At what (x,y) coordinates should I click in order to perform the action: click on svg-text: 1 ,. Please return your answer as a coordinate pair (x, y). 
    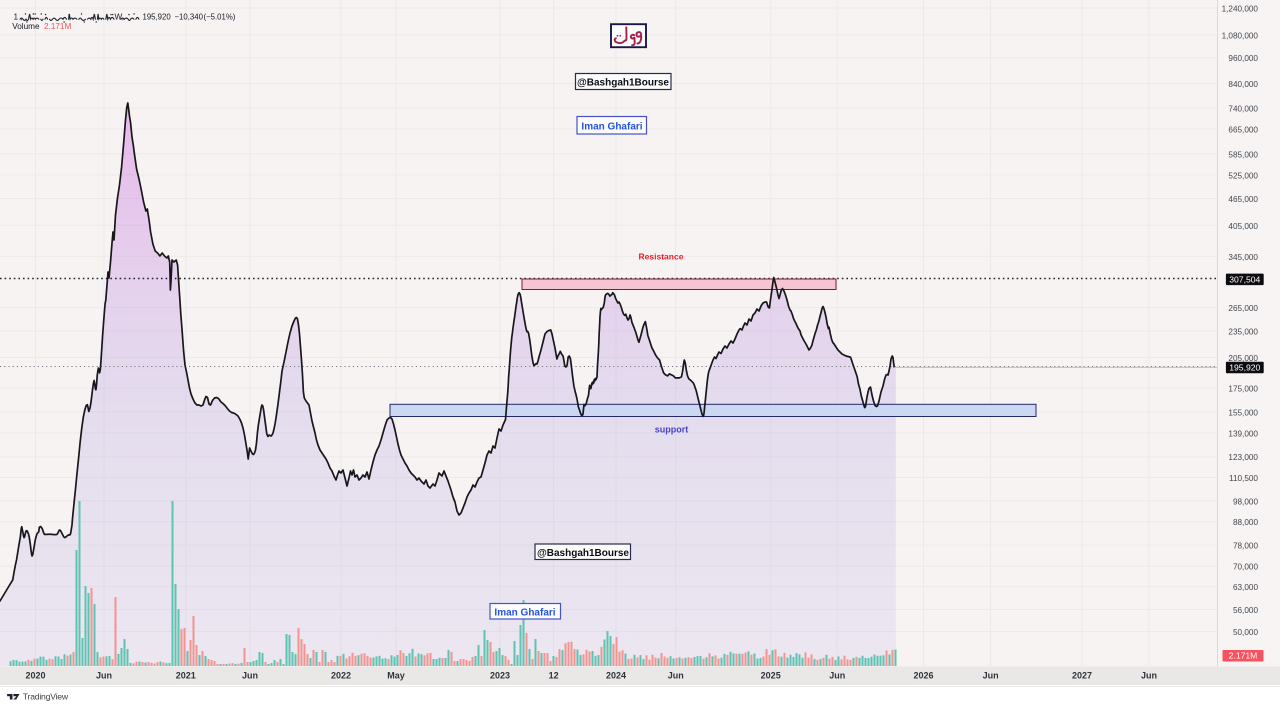
    Looking at the image, I should click on (18, 17).